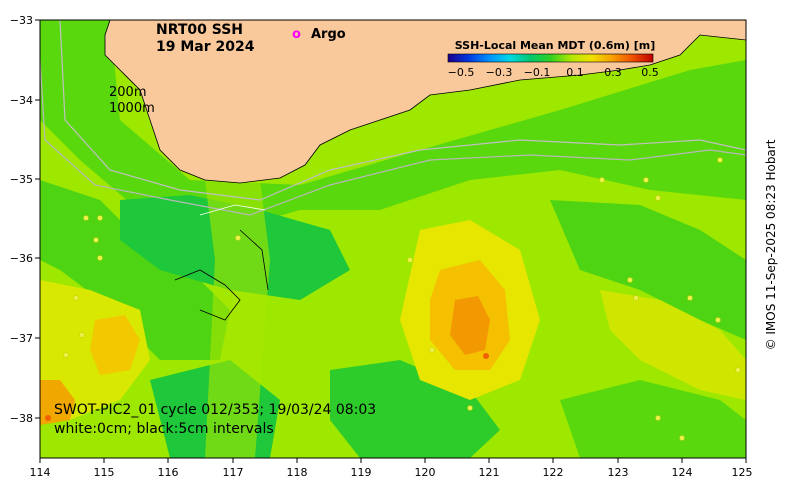 This screenshot has height=492, width=791. Describe the element at coordinates (537, 72) in the screenshot. I see `colorbar-tick: −0.1` at that location.